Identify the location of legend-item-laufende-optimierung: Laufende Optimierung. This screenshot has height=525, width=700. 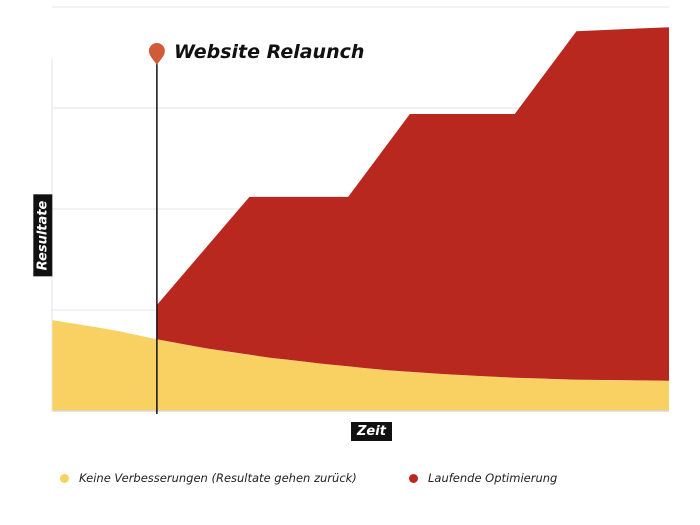
(483, 478).